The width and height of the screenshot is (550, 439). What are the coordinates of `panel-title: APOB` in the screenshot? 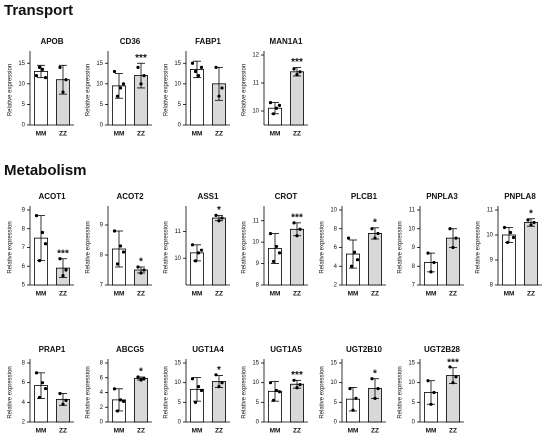 It's located at (51, 41).